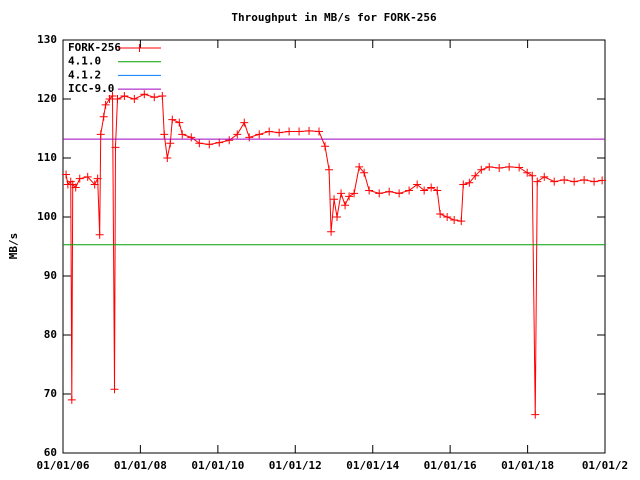  I want to click on y-axis-label: MB/s, so click(13, 246).